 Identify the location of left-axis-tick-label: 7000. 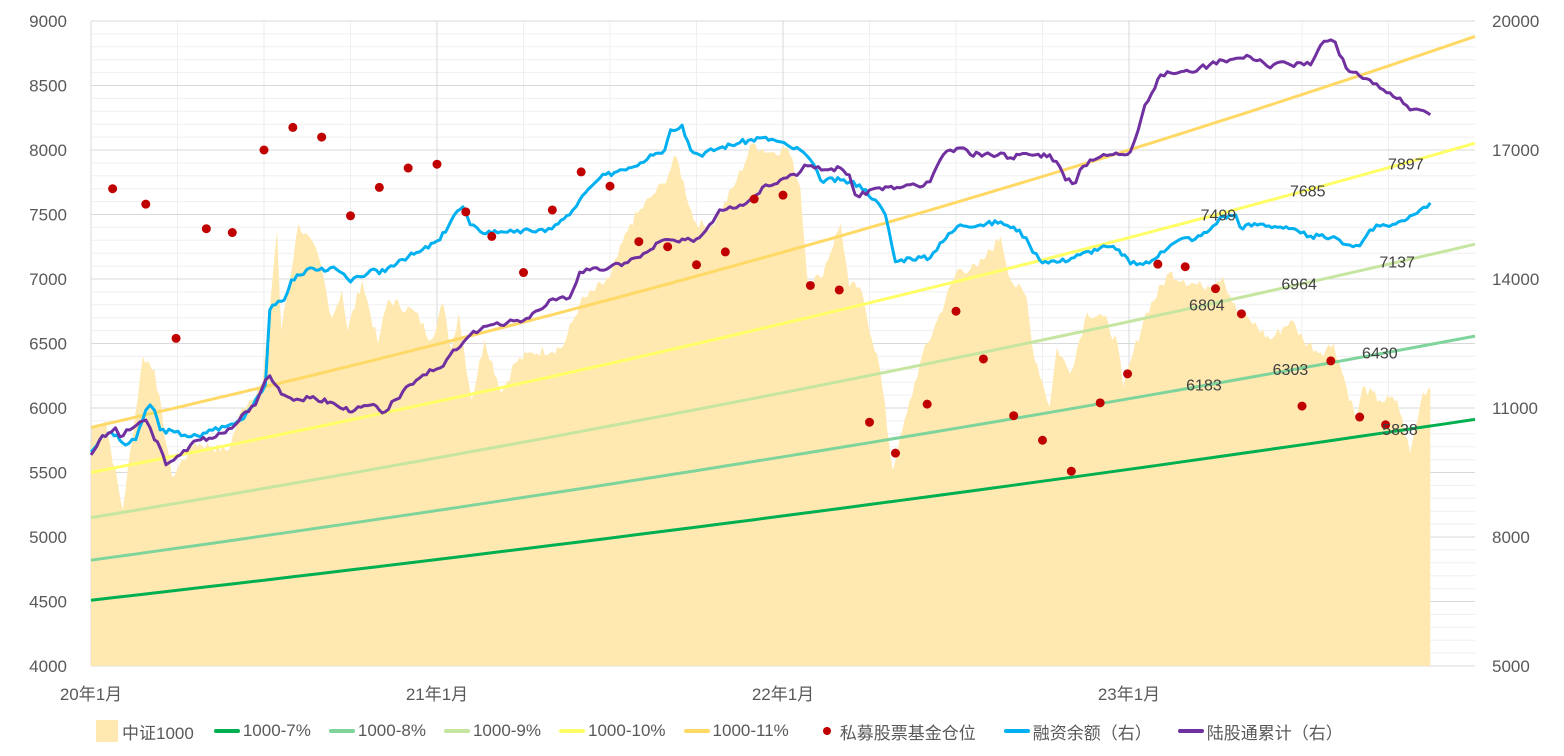
(48, 279).